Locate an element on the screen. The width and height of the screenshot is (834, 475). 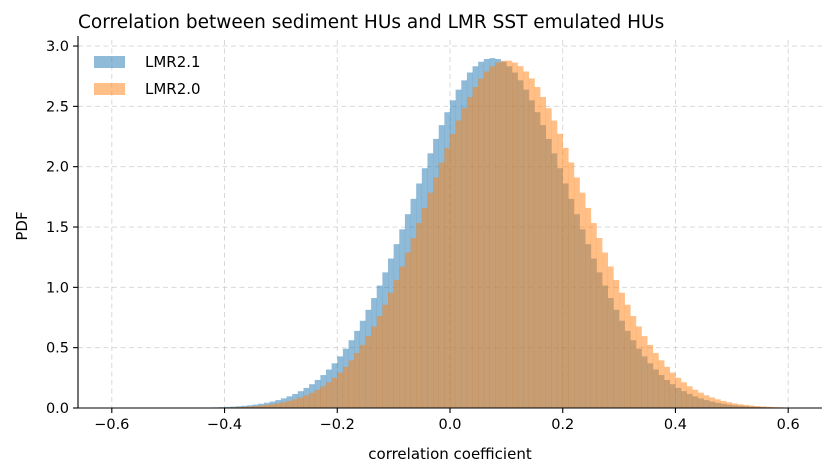
x-tick-label: 0.2 is located at coordinates (562, 425).